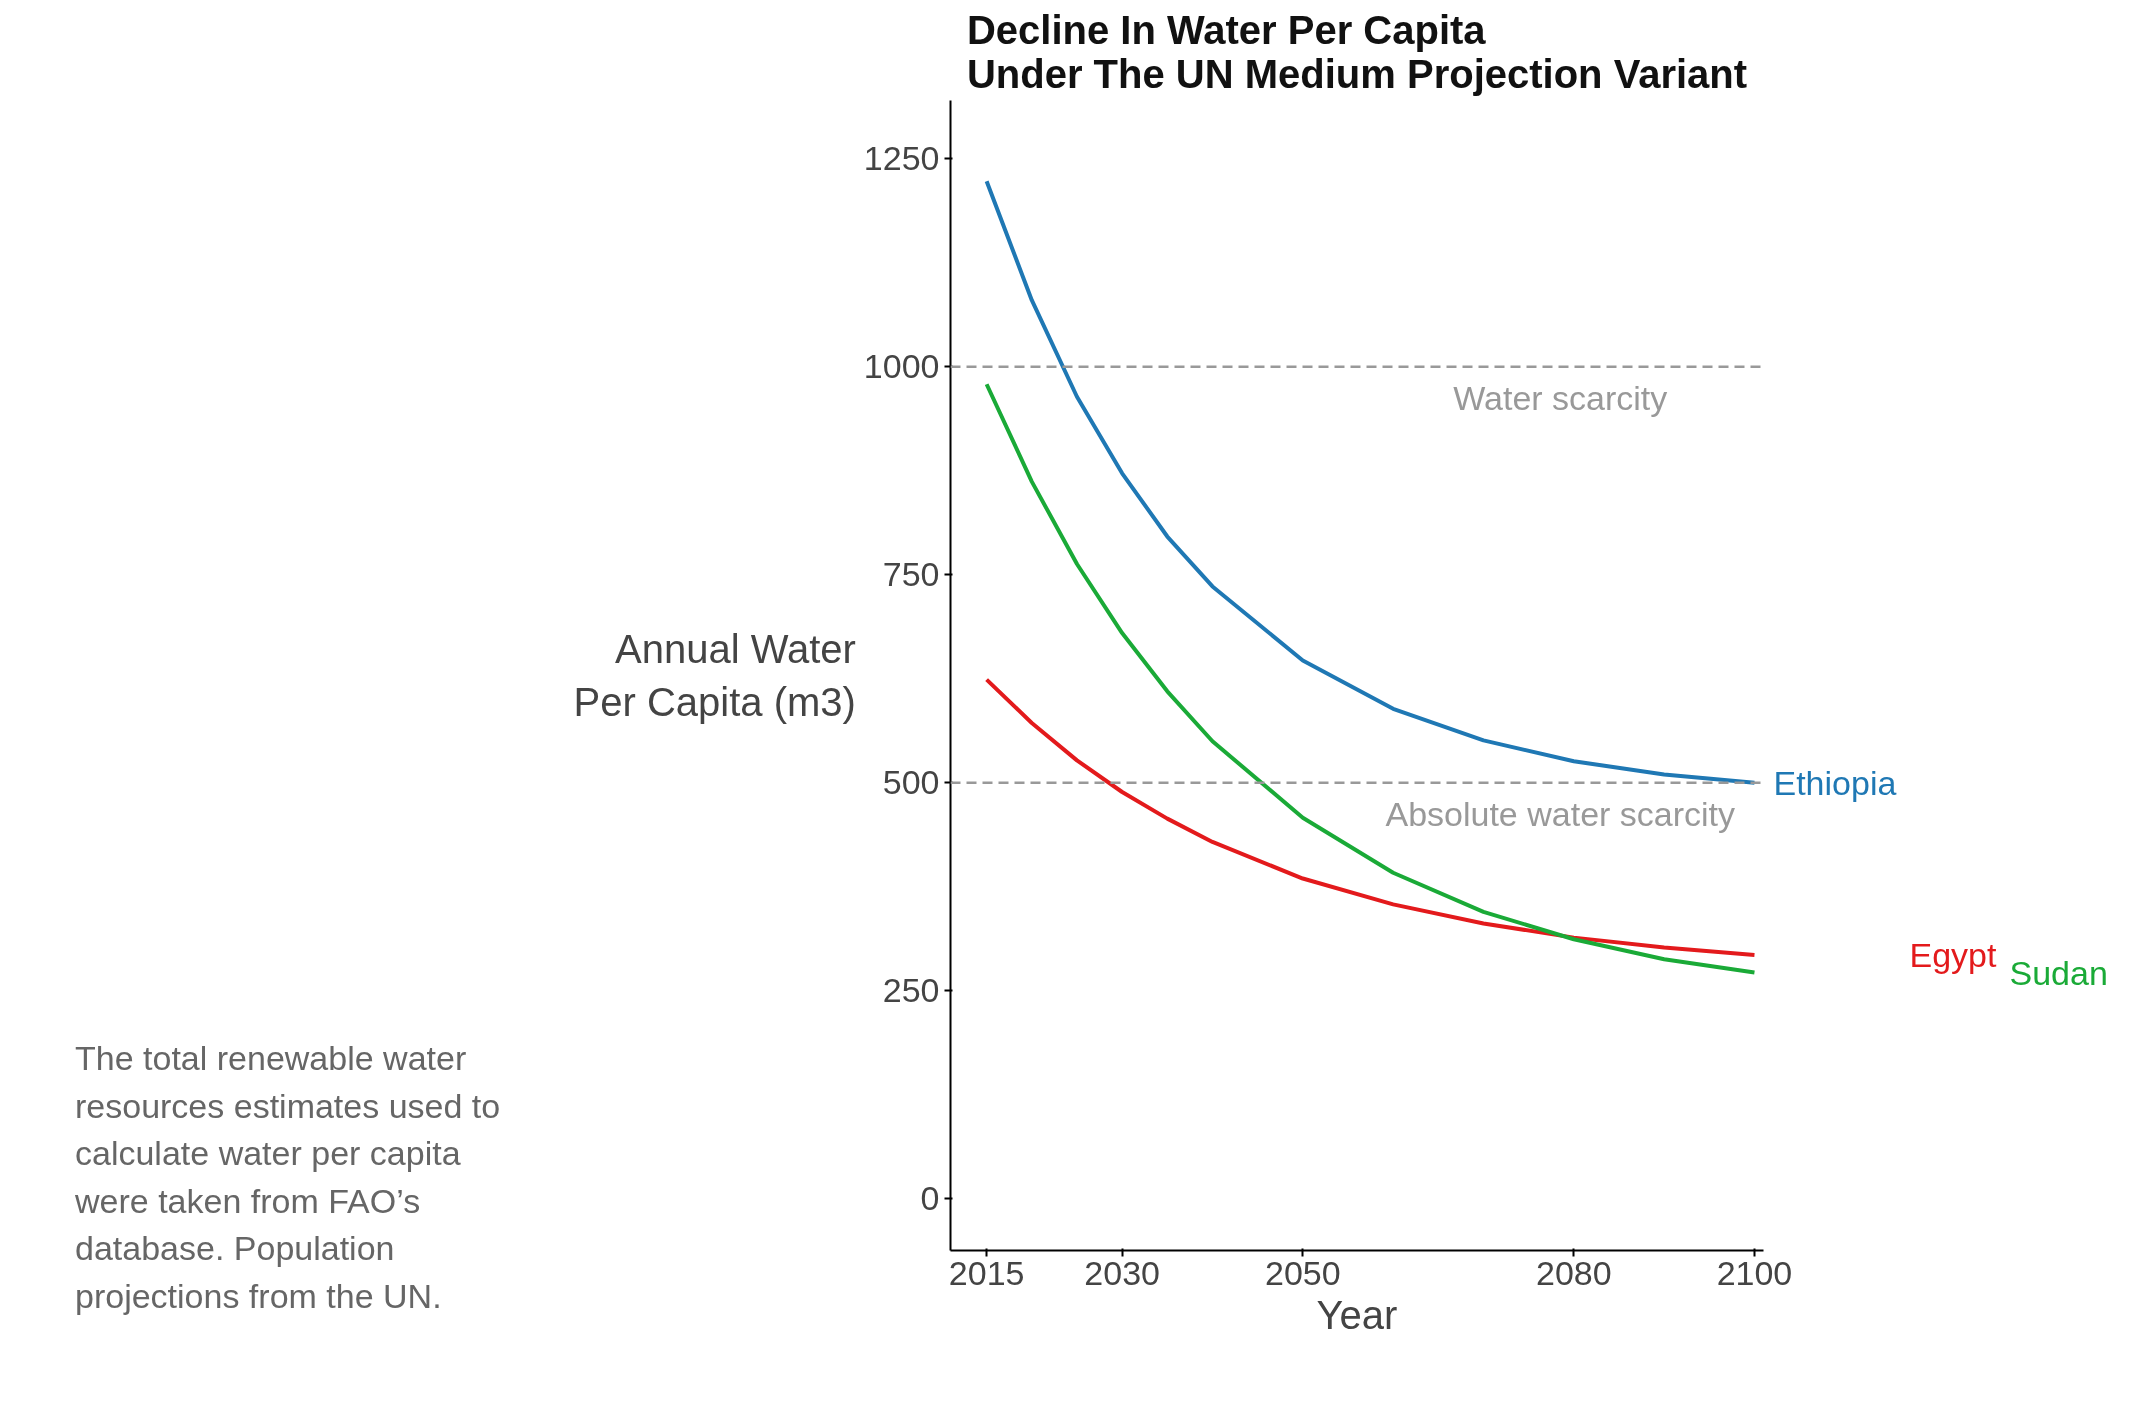 The height and width of the screenshot is (1424, 2148). I want to click on y-tick-label: 1250, so click(901, 158).